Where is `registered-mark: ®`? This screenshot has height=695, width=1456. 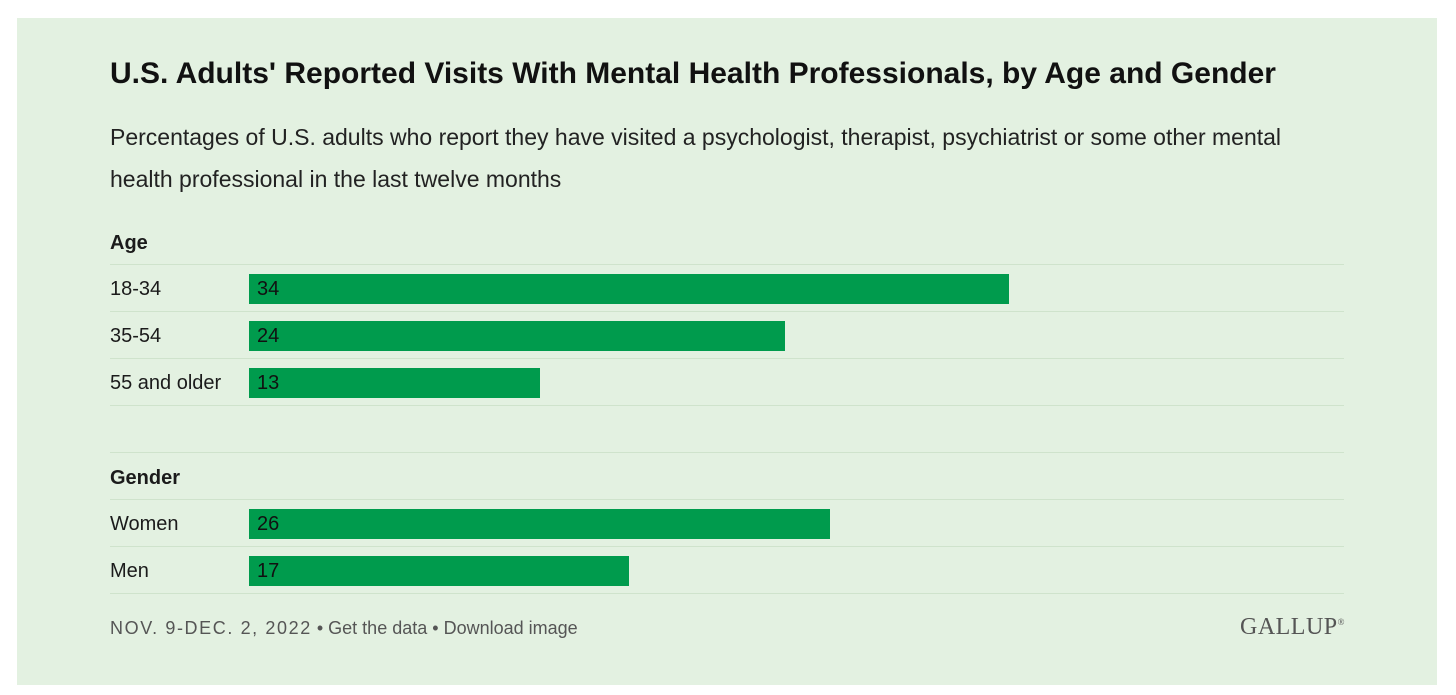
registered-mark: ® is located at coordinates (1341, 622).